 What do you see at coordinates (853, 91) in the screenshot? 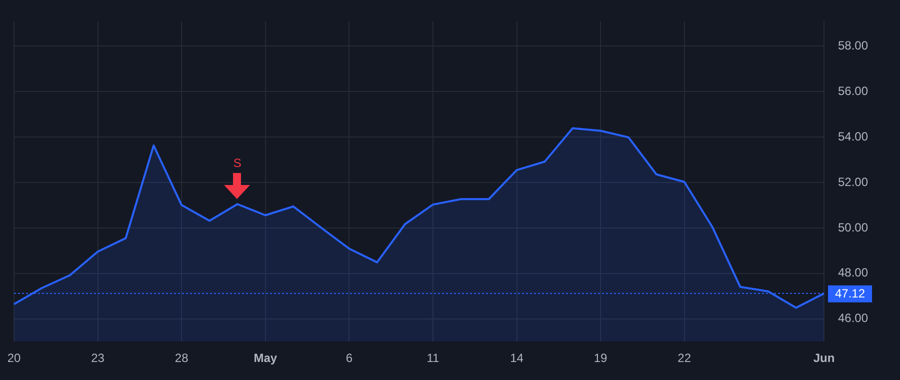
I see `y-tick-label: 56.00` at bounding box center [853, 91].